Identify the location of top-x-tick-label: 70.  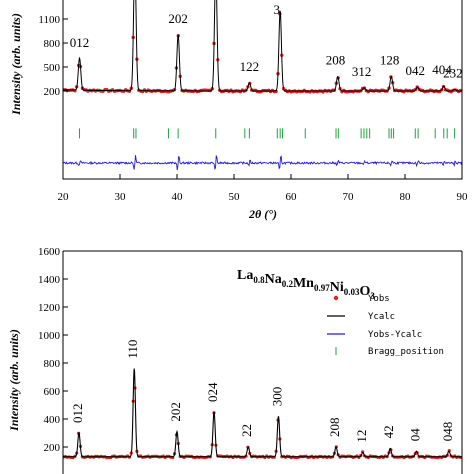
(349, 197).